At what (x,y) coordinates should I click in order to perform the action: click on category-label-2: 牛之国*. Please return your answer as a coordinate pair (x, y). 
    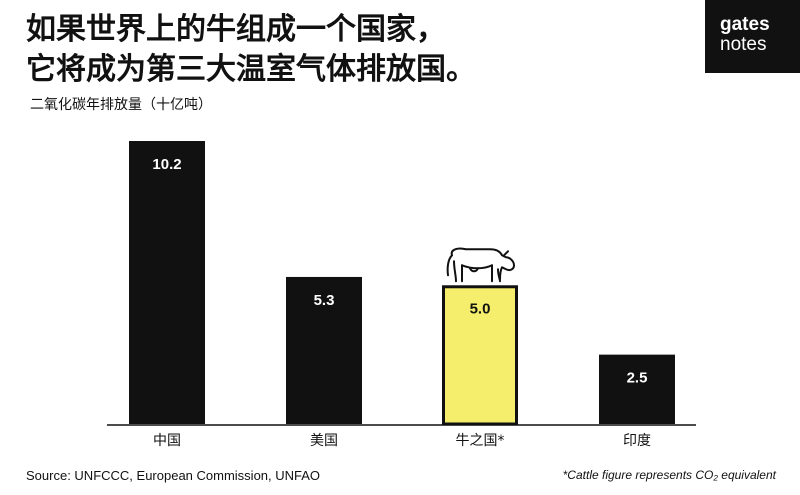
    Looking at the image, I should click on (480, 441).